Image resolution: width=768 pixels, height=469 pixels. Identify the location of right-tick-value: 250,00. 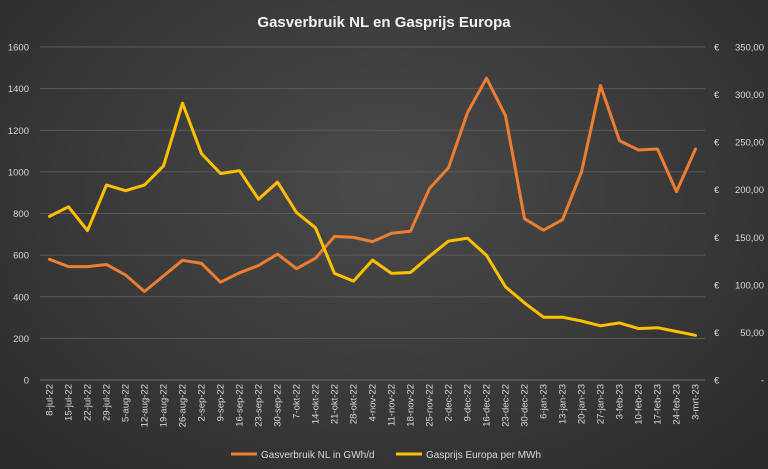
(749, 143).